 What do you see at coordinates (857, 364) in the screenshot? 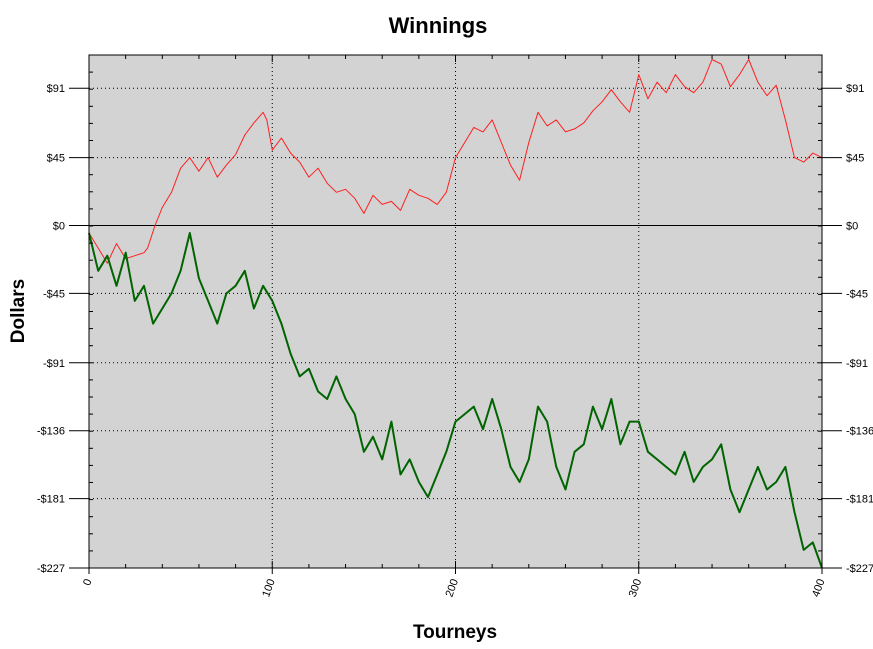
I see `y-tick-label-right: -$91` at bounding box center [857, 364].